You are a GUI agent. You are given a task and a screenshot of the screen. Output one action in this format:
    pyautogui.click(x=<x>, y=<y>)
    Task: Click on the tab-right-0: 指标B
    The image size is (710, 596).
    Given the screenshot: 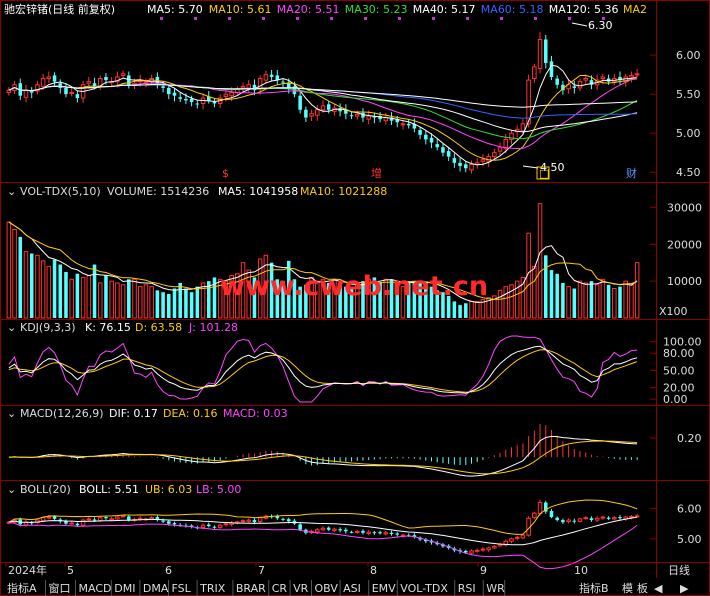 What is the action you would take?
    pyautogui.click(x=594, y=588)
    